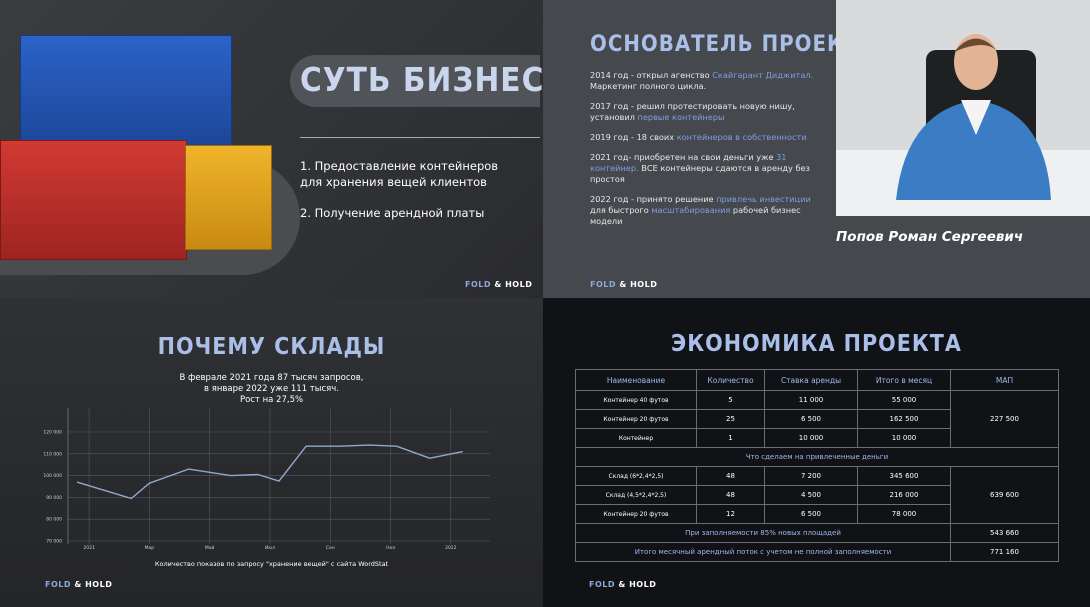 Image resolution: width=1090 pixels, height=607 pixels. What do you see at coordinates (420, 137) in the screenshot?
I see `divider` at bounding box center [420, 137].